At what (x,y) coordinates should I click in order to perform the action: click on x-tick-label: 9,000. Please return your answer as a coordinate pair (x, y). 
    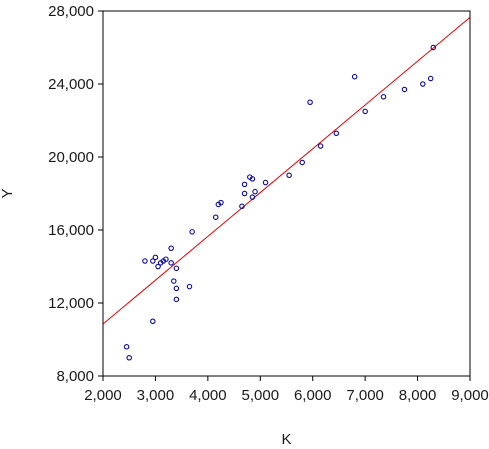
    Looking at the image, I should click on (470, 395).